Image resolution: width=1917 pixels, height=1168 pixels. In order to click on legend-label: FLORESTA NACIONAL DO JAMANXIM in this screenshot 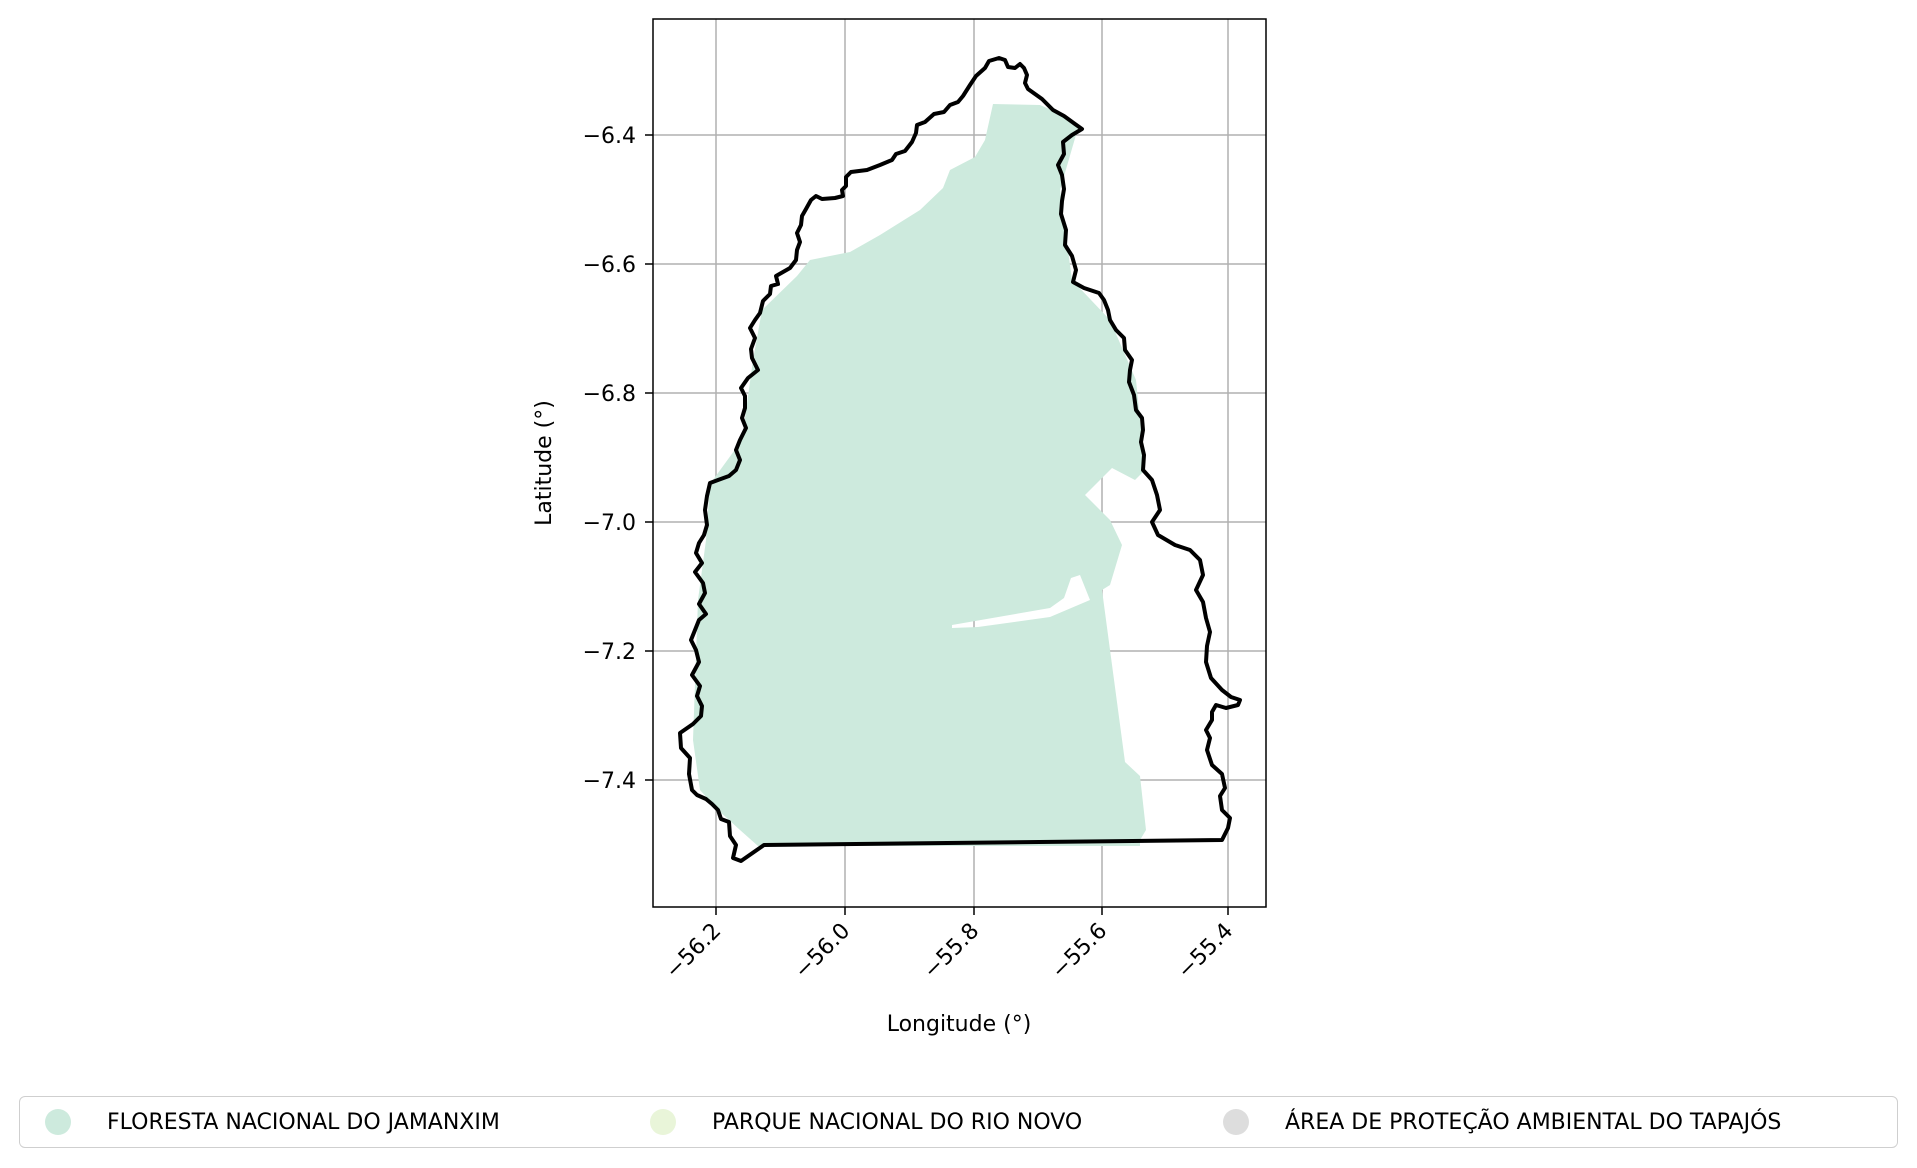, I will do `click(303, 1122)`.